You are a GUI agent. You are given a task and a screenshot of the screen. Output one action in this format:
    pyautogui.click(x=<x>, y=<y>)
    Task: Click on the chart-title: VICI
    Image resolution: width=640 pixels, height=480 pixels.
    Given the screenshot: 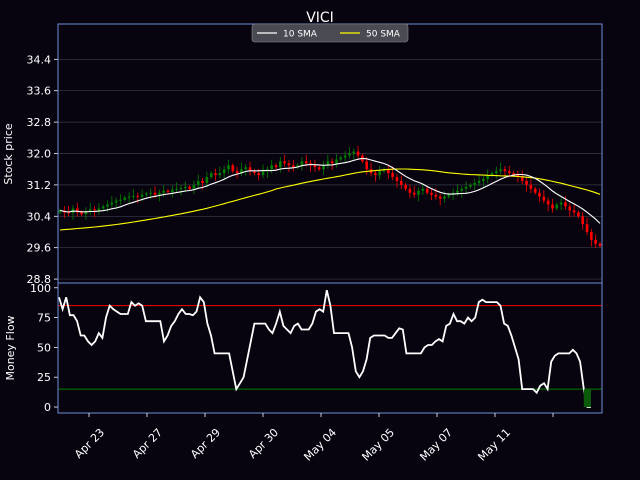 What is the action you would take?
    pyautogui.click(x=320, y=18)
    